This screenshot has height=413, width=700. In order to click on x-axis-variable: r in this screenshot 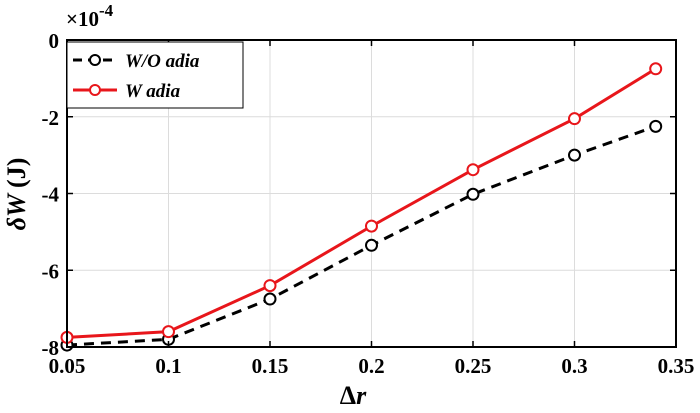, I will do `click(361, 395)`.